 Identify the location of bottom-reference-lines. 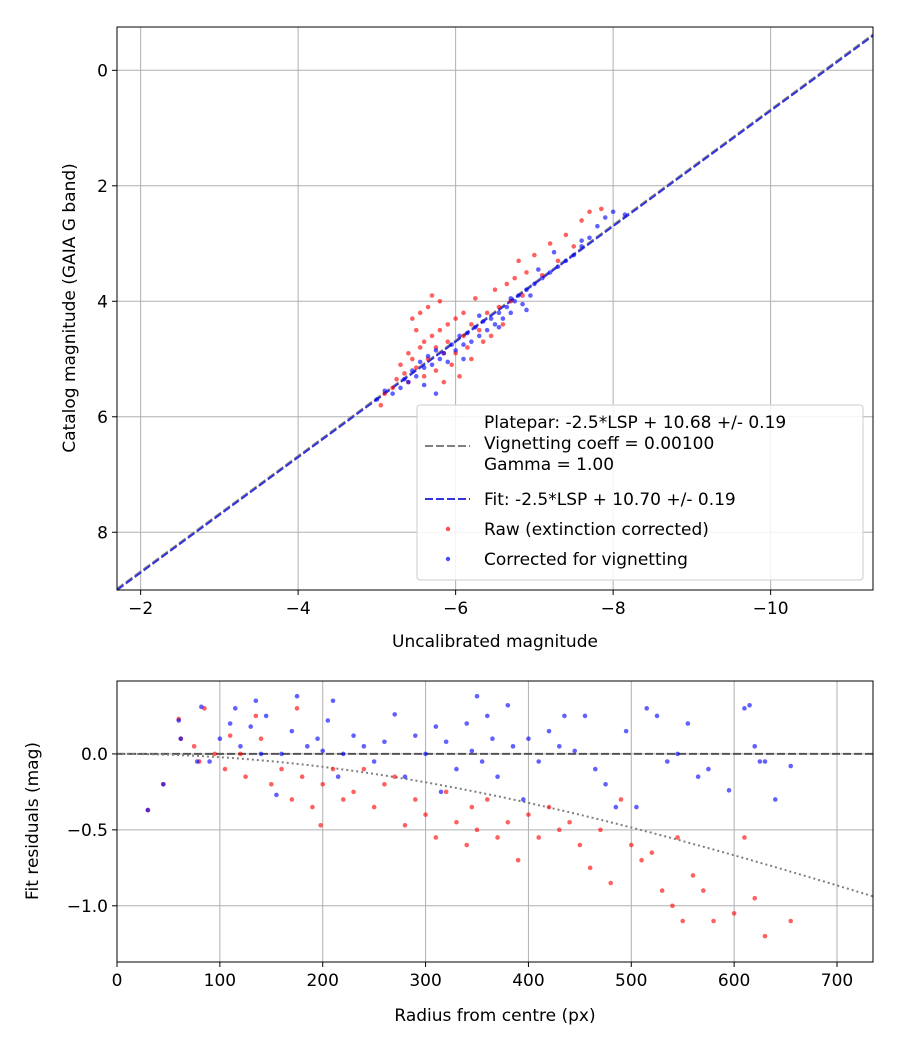
(495, 825).